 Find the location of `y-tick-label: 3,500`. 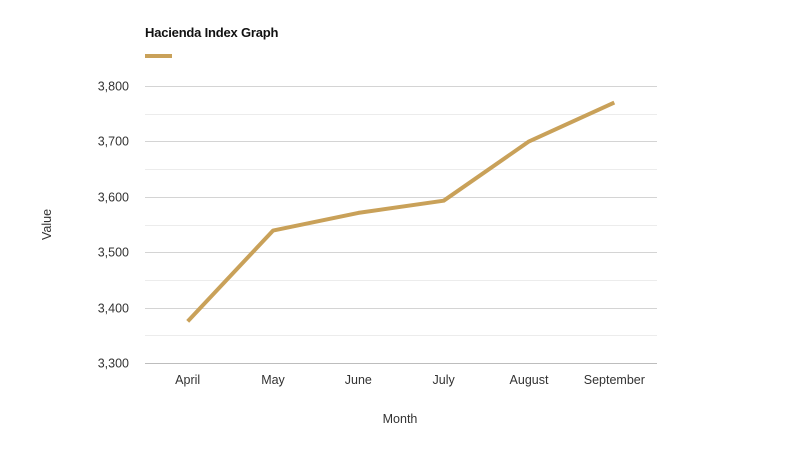

y-tick-label: 3,500 is located at coordinates (113, 253).